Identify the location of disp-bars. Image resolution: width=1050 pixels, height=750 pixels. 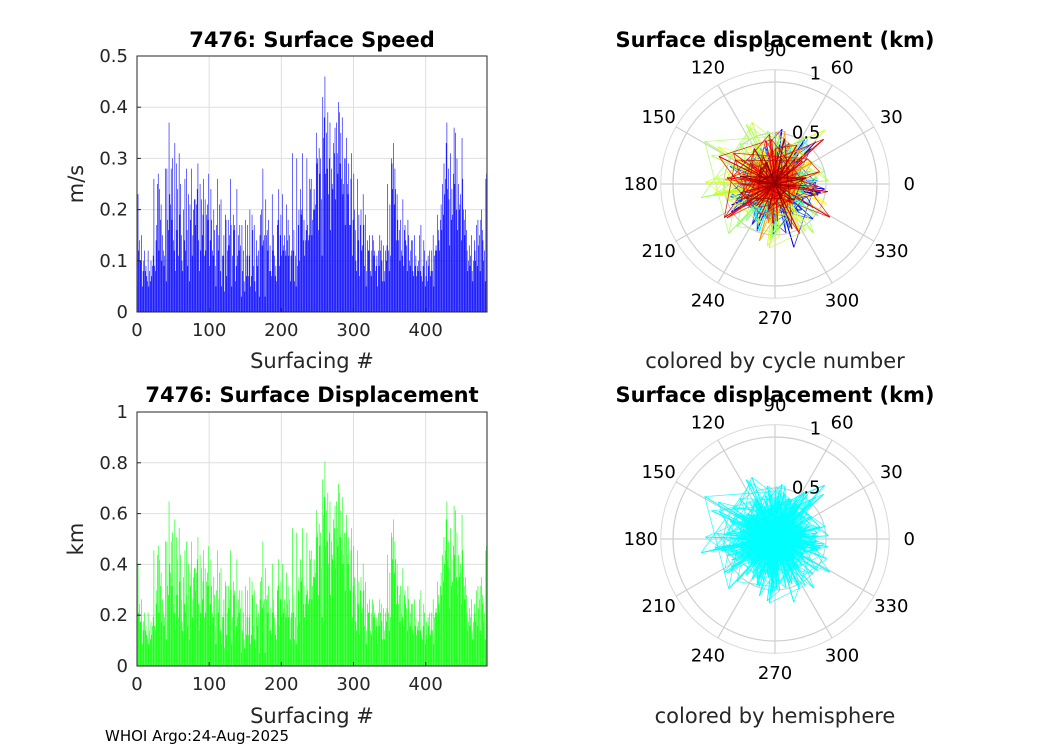
(312, 564).